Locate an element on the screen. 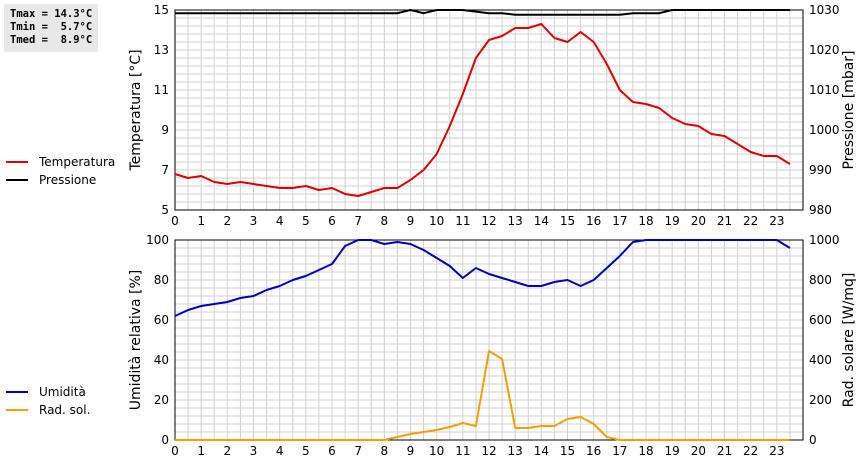 This screenshot has height=460, width=860. chart1-x-tick: 13 is located at coordinates (515, 221).